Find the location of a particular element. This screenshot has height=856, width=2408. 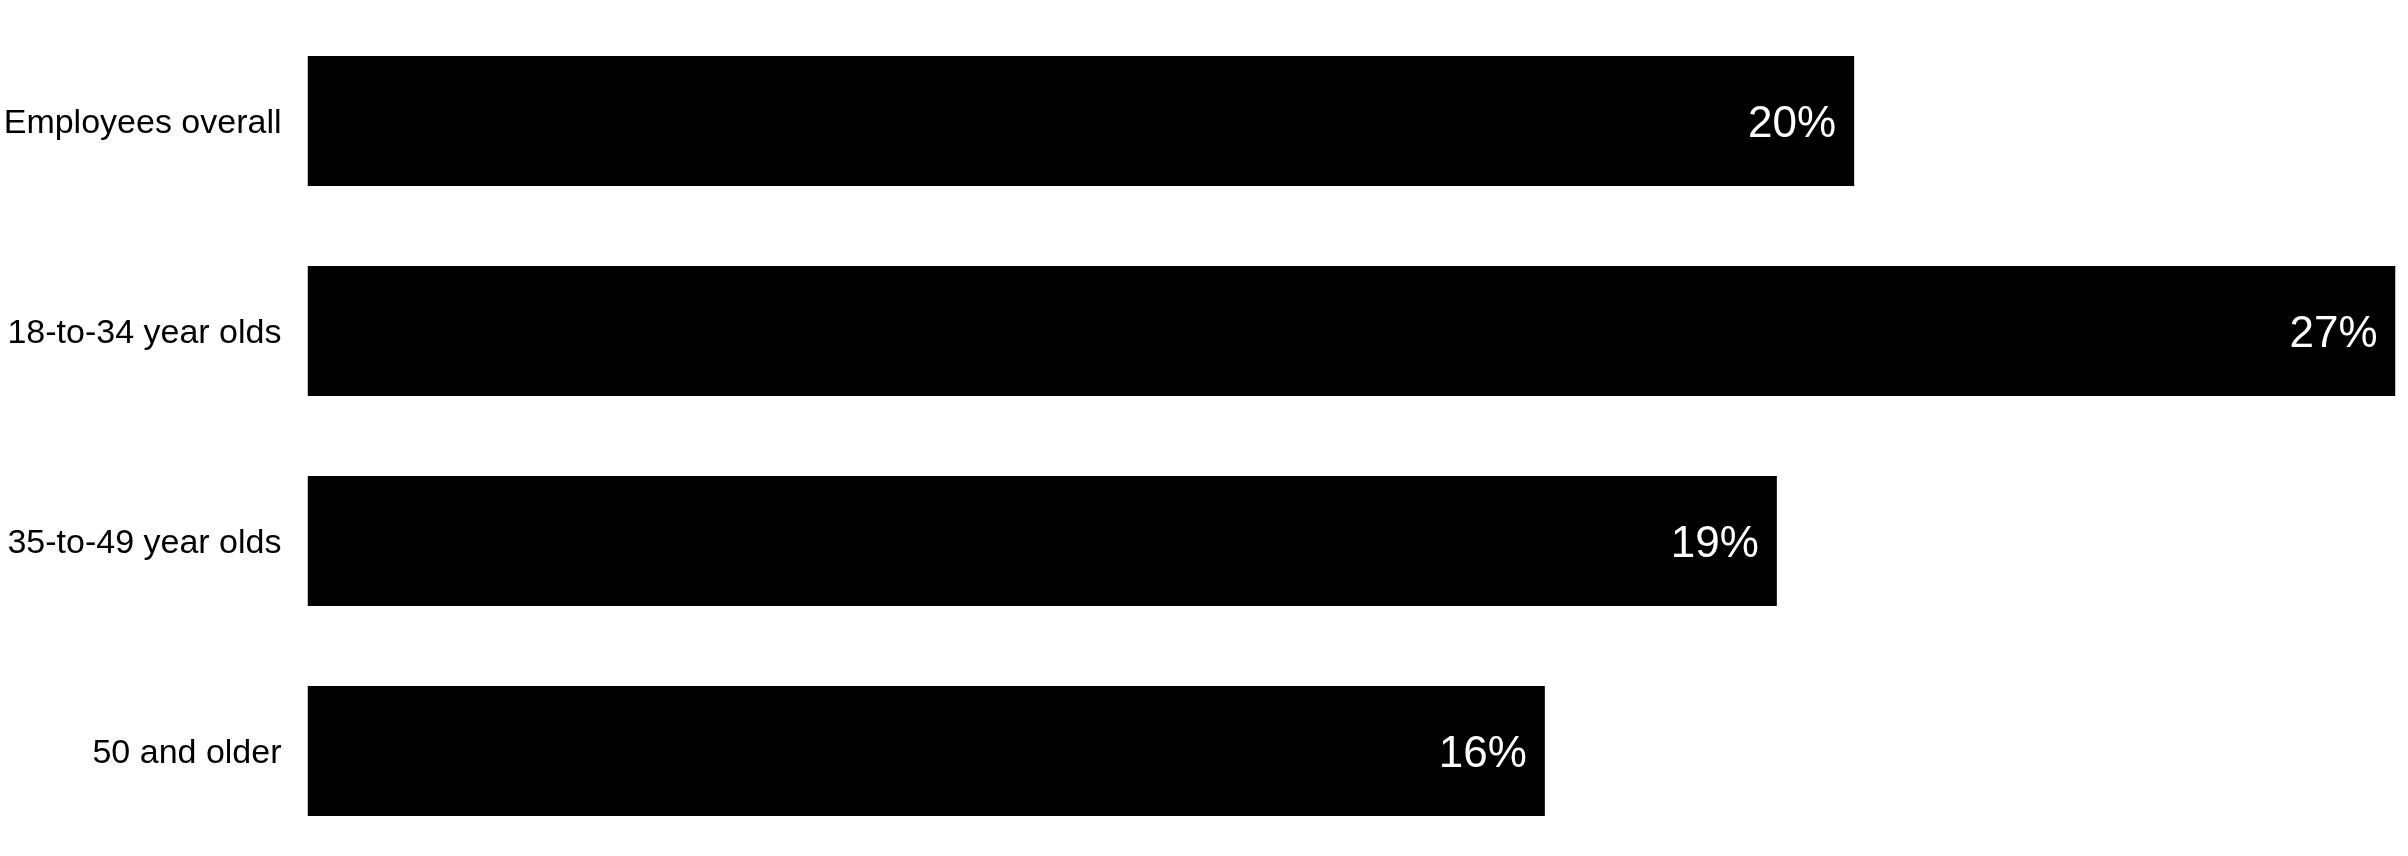

data-label: 20% is located at coordinates (1792, 121).